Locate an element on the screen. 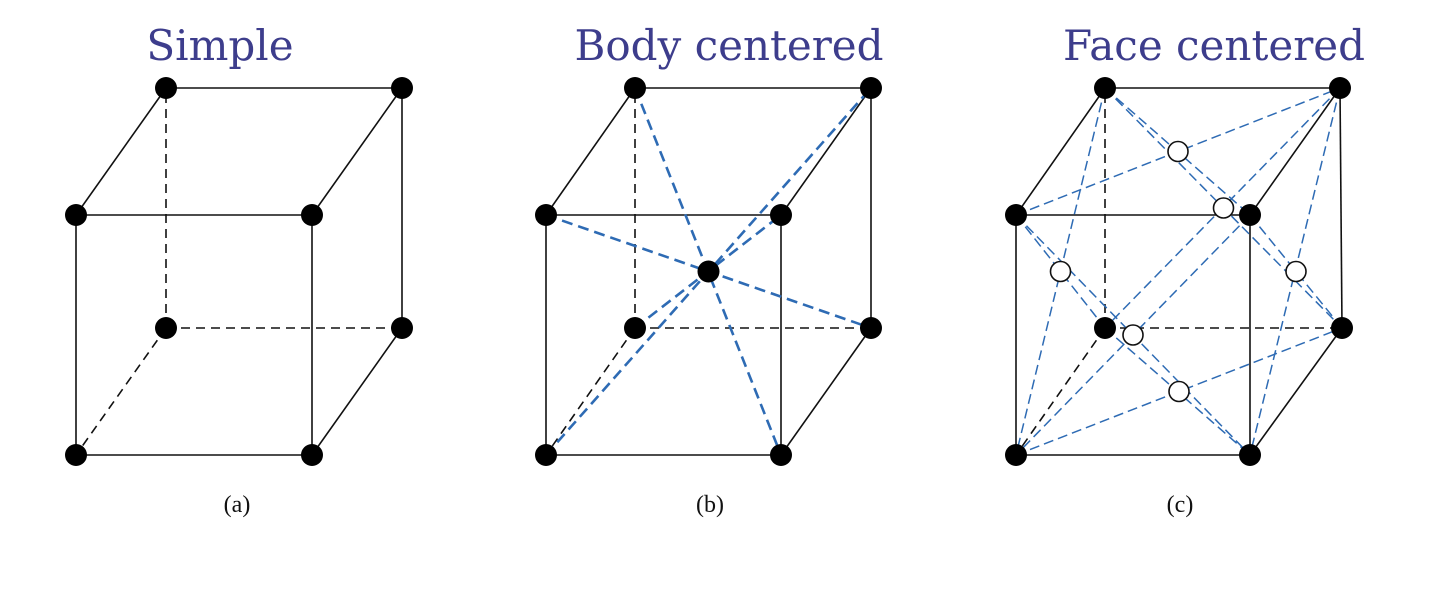  panel-title-simple: Simple is located at coordinates (219, 45).